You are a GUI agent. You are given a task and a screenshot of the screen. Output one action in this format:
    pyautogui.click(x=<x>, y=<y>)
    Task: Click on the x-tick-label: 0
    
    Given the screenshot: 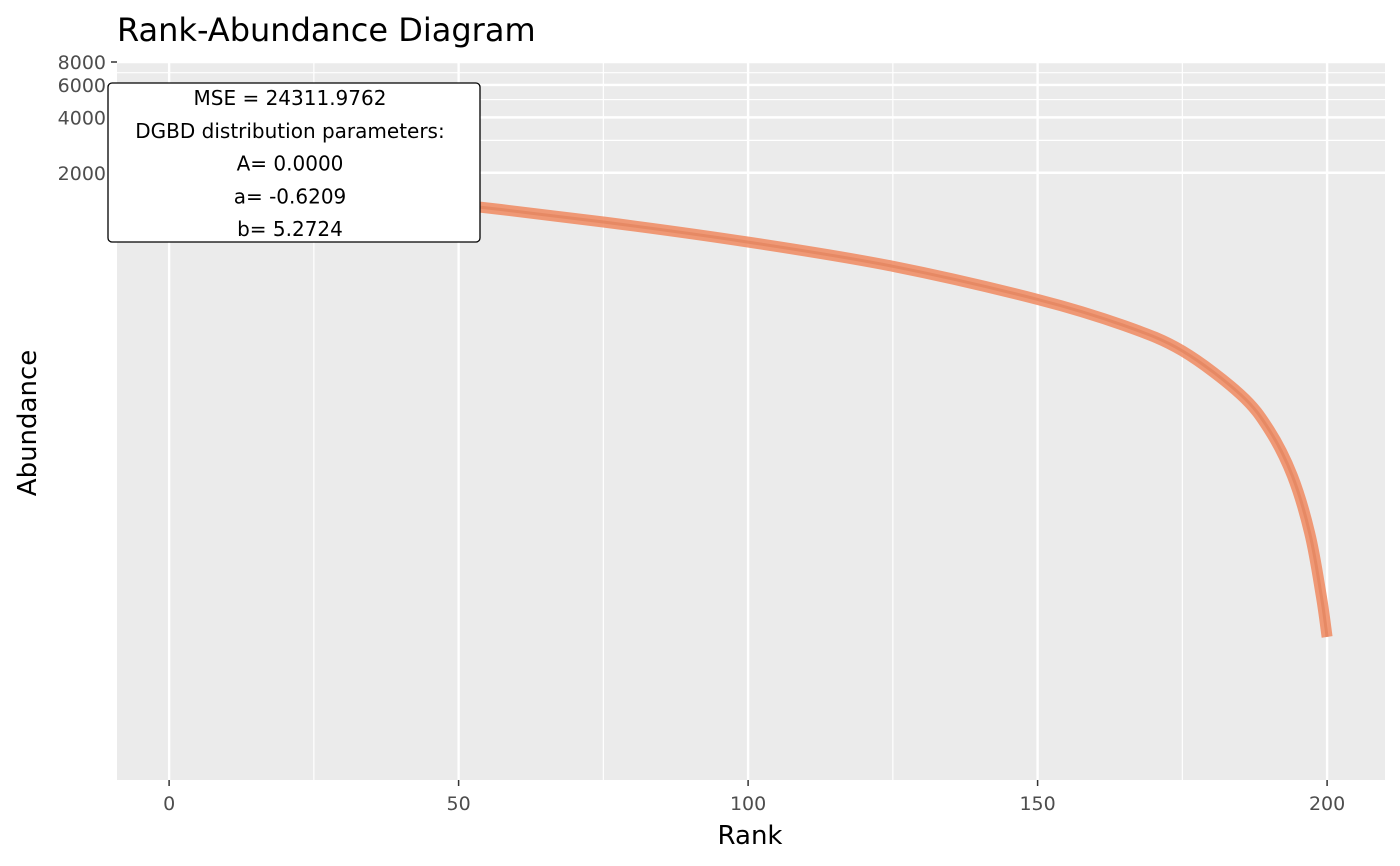 What is the action you would take?
    pyautogui.click(x=169, y=804)
    